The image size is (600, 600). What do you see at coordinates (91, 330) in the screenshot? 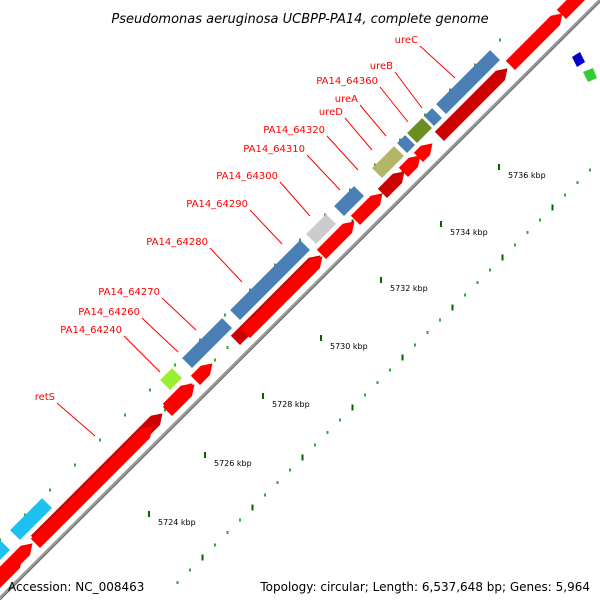
I see `gene-label-pa14_64240: PA14_64240` at bounding box center [91, 330].